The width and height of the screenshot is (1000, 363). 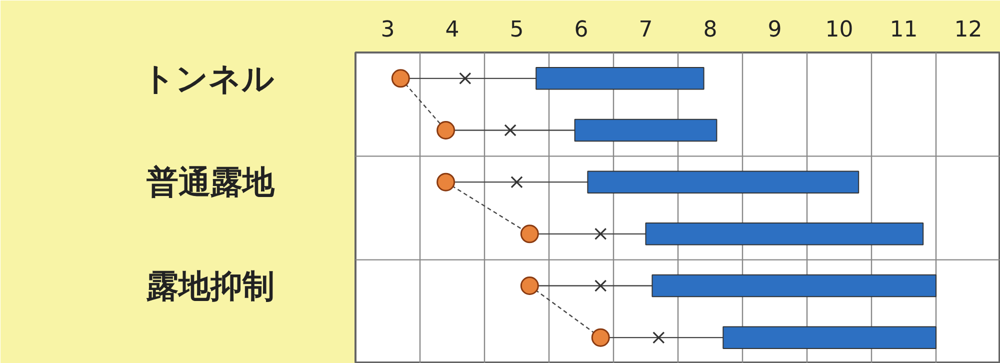 I want to click on x-tick-label: 4, so click(x=452, y=30).